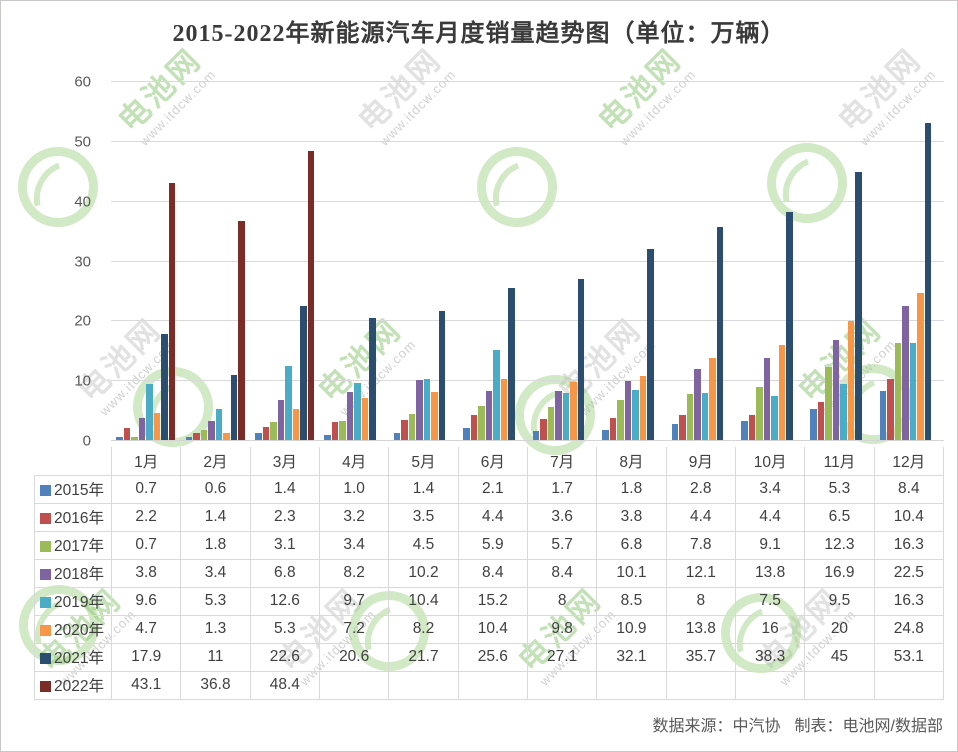  I want to click on value-cell: 2.3, so click(284, 517).